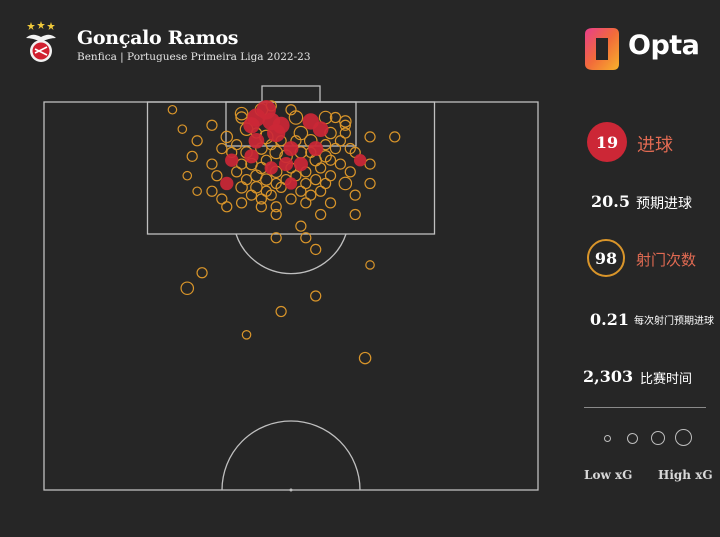 This screenshot has width=720, height=537. What do you see at coordinates (609, 319) in the screenshot?
I see `xg-per-shot-value: 0.21` at bounding box center [609, 319].